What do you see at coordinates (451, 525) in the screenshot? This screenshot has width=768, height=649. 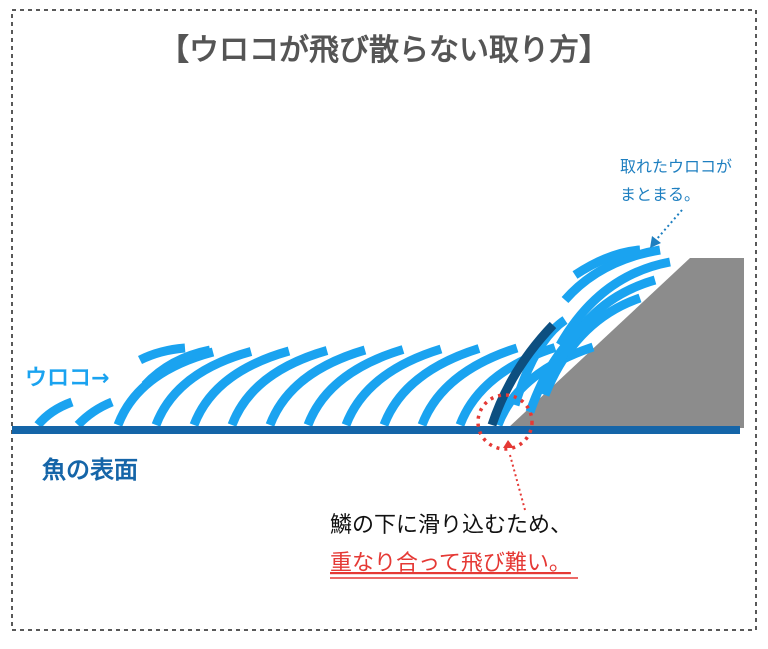 I see `caption: 鱗の下に滑り込むため、` at bounding box center [451, 525].